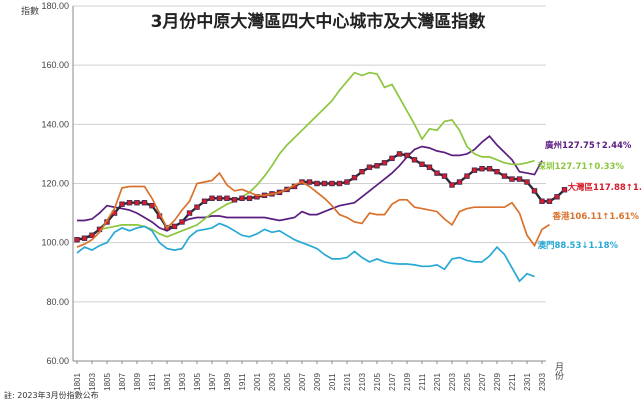 Image resolution: width=641 pixels, height=408 pixels. Describe the element at coordinates (30, 11) in the screenshot. I see `y-axis-label: 指數` at that location.